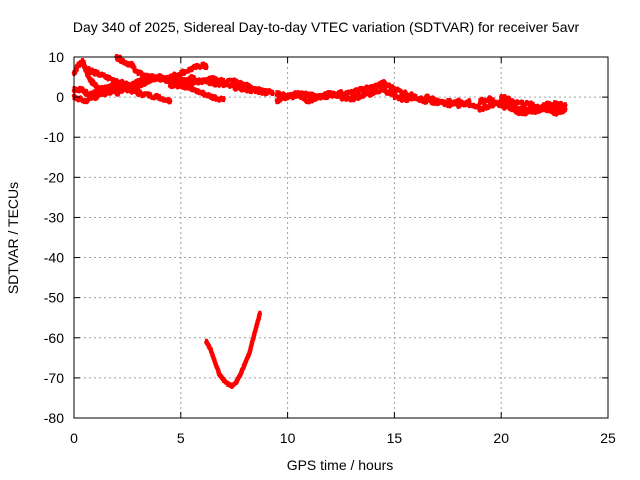 This screenshot has height=480, width=640. What do you see at coordinates (395, 438) in the screenshot?
I see `x-tick-label: 15` at bounding box center [395, 438].